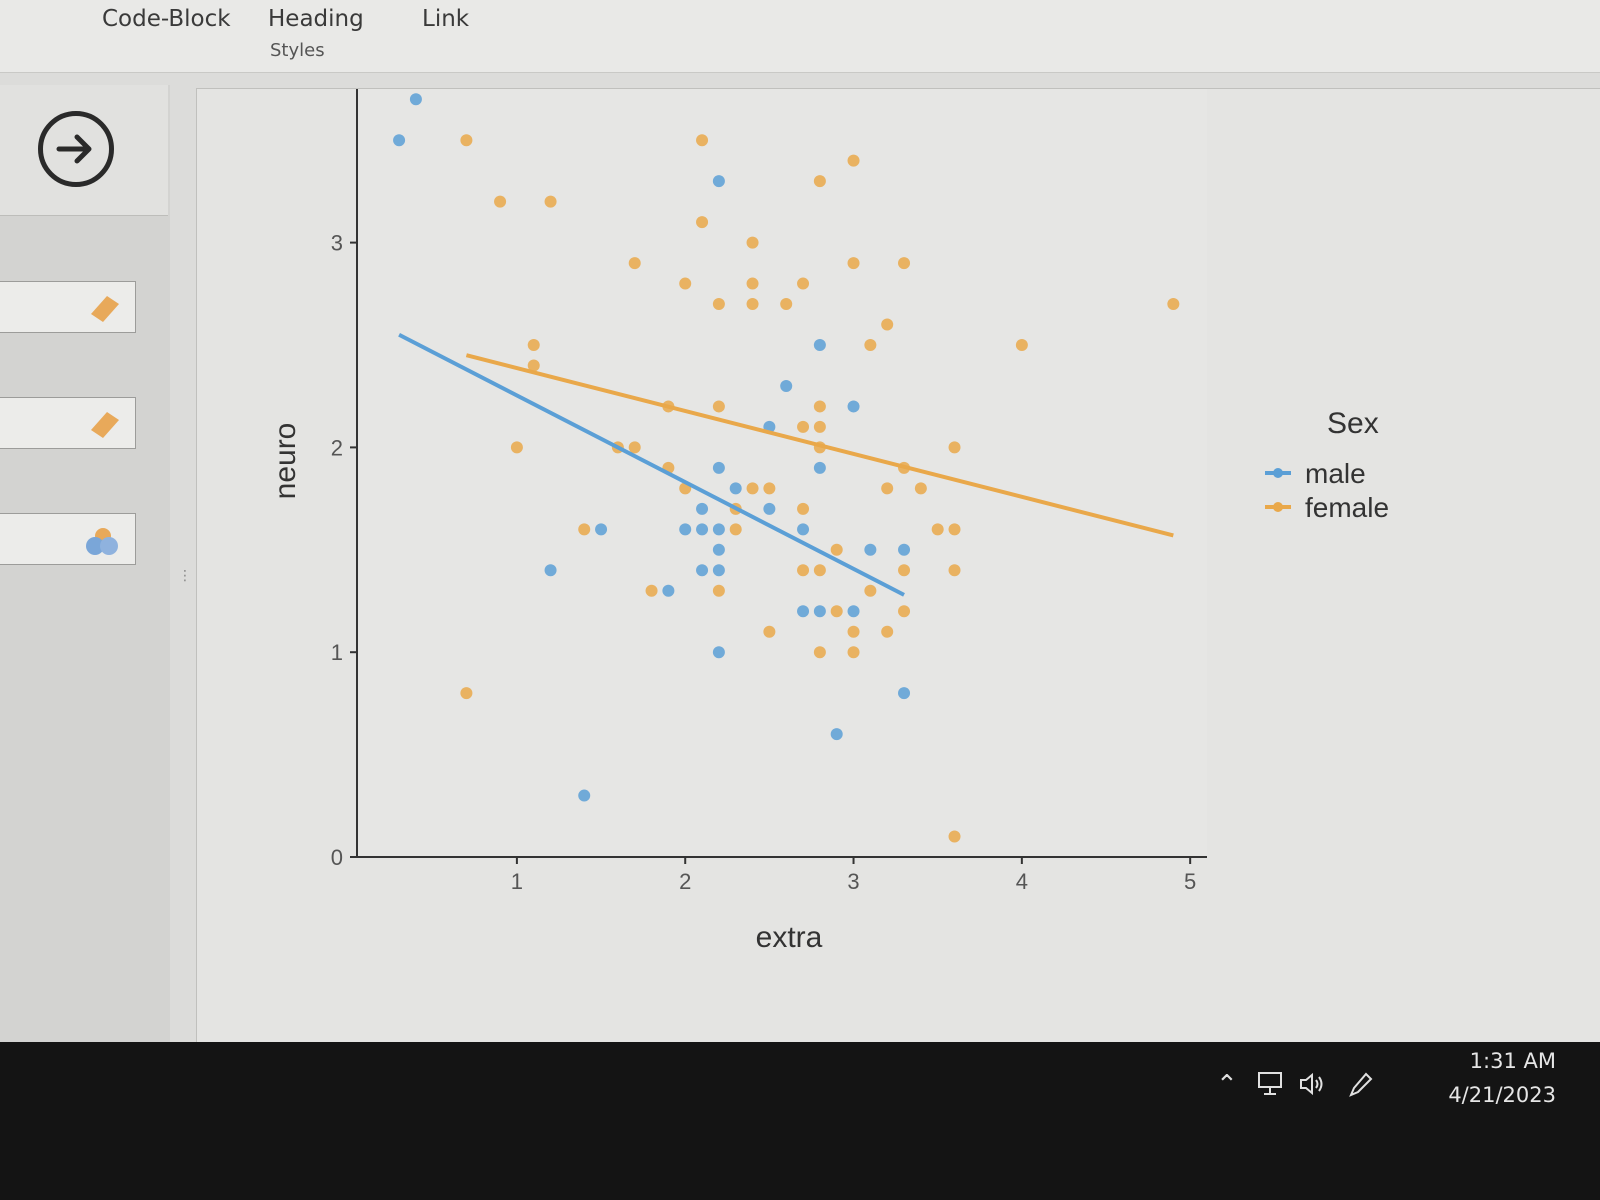 Image resolution: width=1600 pixels, height=1200 pixels. Describe the element at coordinates (685, 881) in the screenshot. I see `x-tick-label: 2` at that location.